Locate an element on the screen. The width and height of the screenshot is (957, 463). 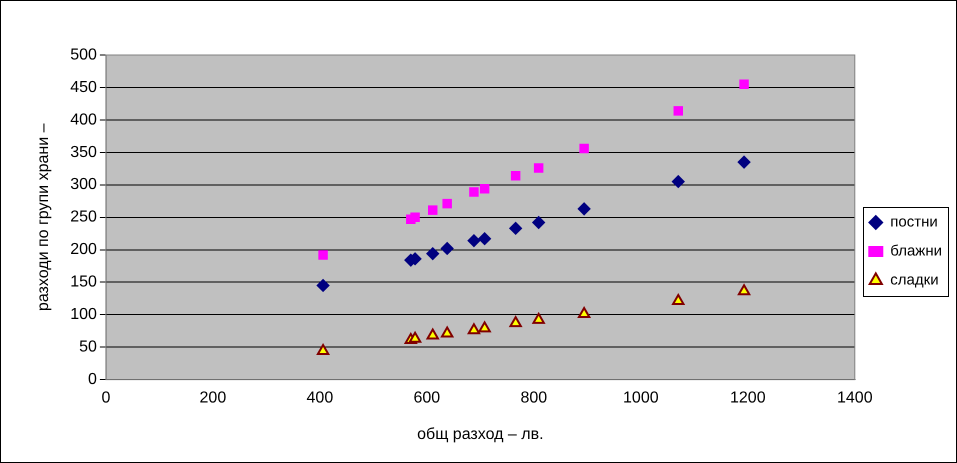
x-tick-label: 1400 is located at coordinates (854, 398).